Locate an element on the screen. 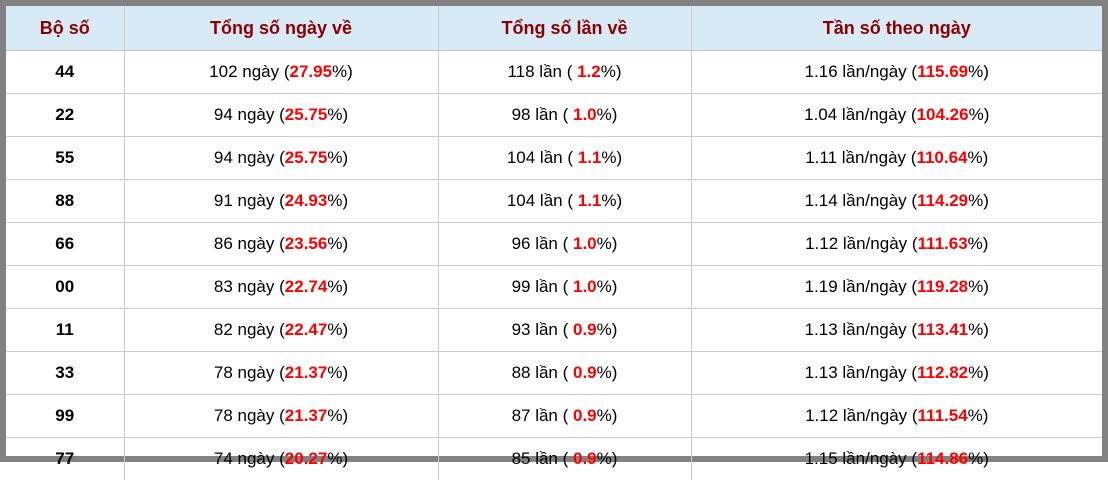 The height and width of the screenshot is (480, 1108). days-percent: 25.75 is located at coordinates (306, 157).